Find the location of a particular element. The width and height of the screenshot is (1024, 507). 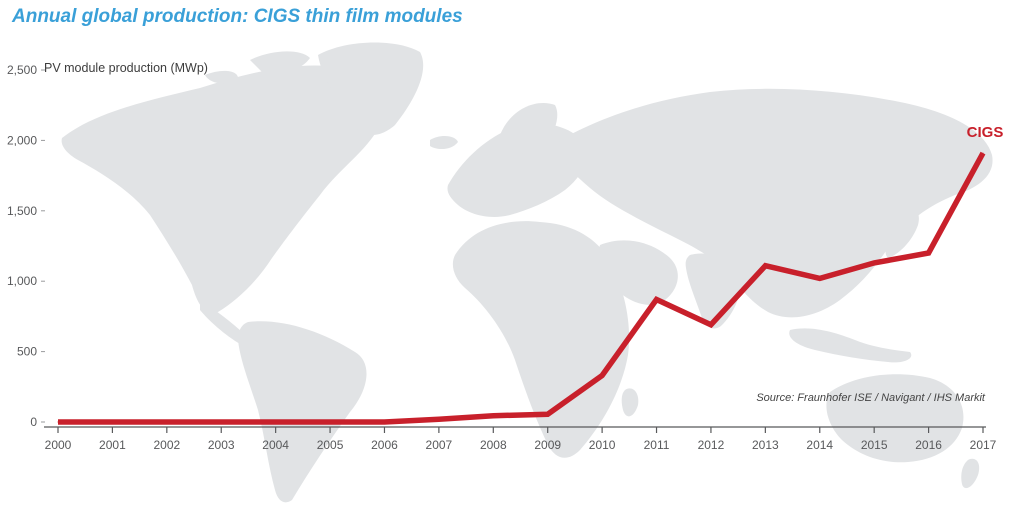

x-tick-label: 2011 is located at coordinates (657, 445).